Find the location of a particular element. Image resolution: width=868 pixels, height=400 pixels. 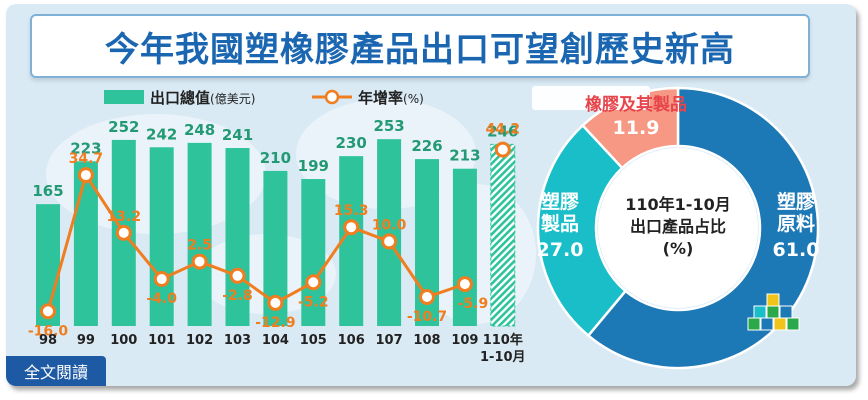

growth-rate-label-6: -12.9 is located at coordinates (275, 323).